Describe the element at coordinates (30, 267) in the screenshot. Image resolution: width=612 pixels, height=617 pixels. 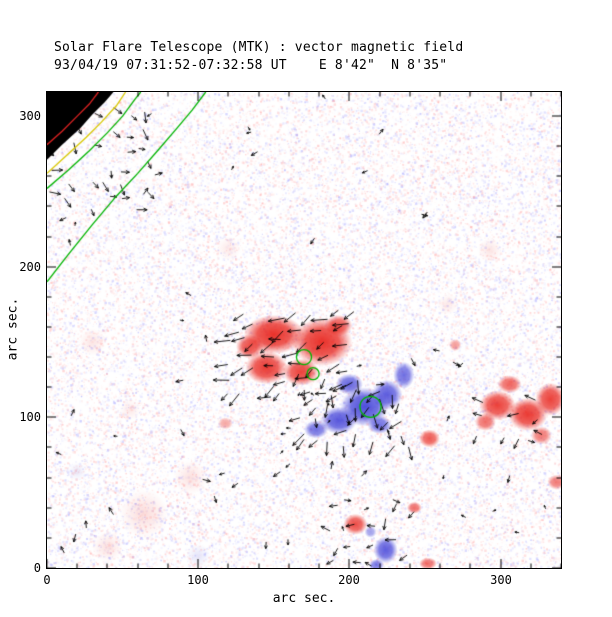
I see `y-tick-label-200: 200` at that location.